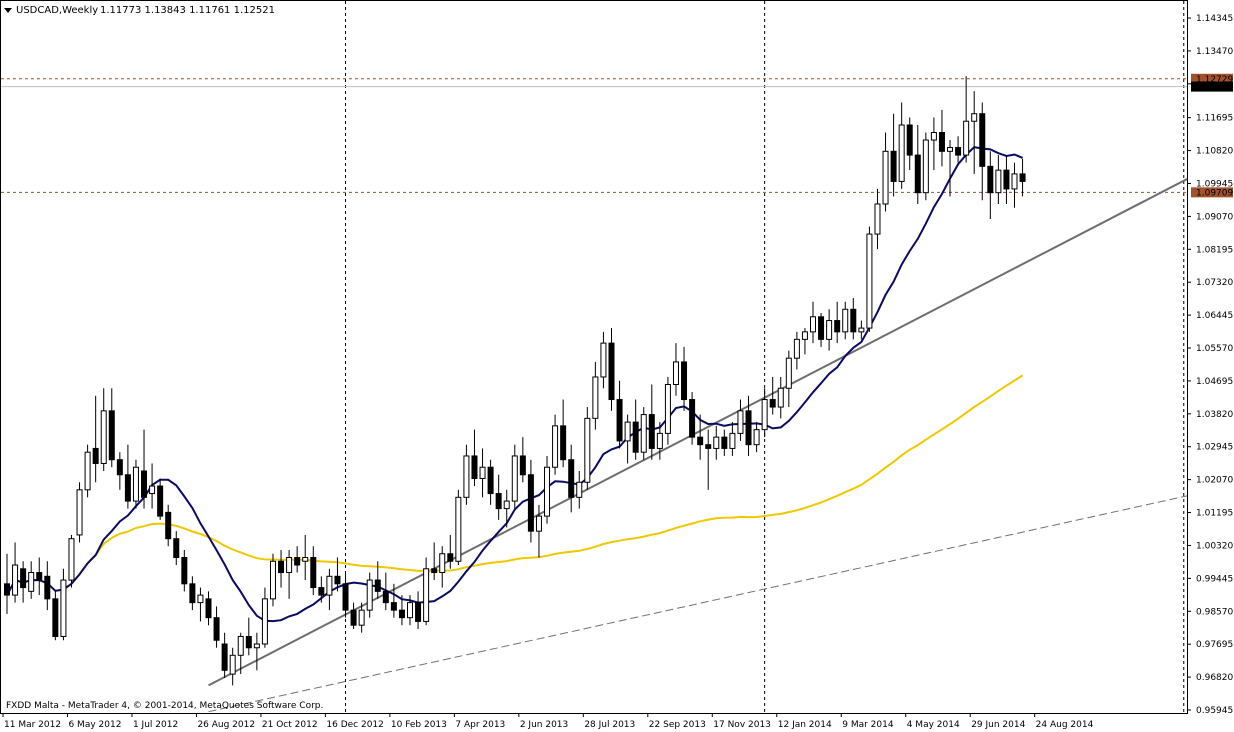 The image size is (1234, 732). What do you see at coordinates (355, 725) in the screenshot?
I see `time-tick-label-5: 16 Dec 2012` at bounding box center [355, 725].